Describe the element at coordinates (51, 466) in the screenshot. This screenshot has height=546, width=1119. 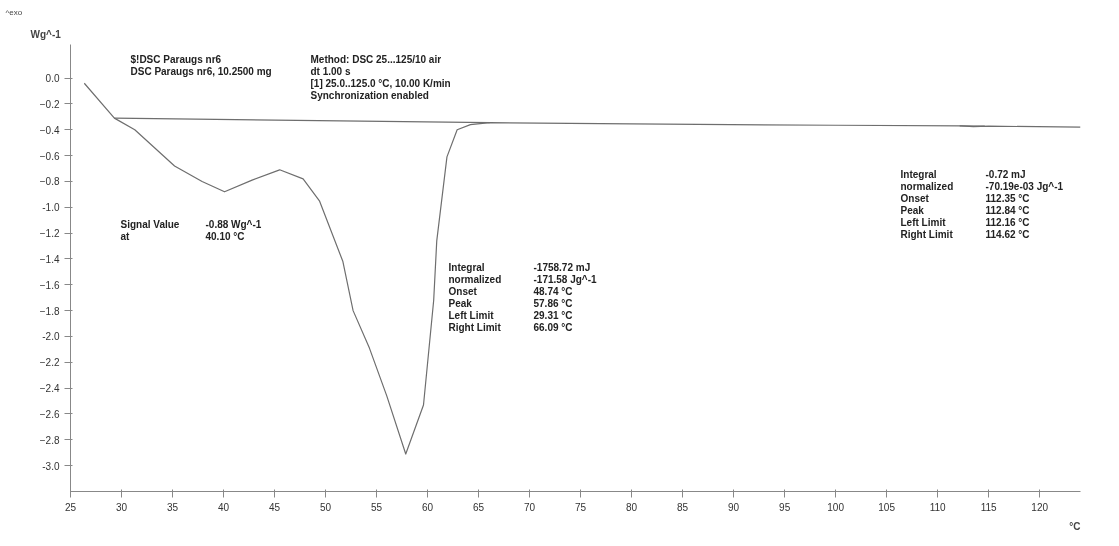
I see `y-tick-label: -3.0` at that location.